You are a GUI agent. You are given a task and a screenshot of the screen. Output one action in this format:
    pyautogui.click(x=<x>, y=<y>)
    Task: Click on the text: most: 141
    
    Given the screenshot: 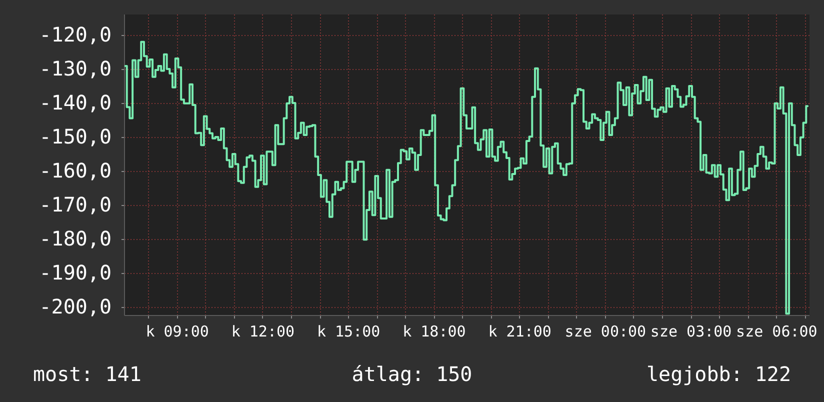 What is the action you would take?
    pyautogui.click(x=87, y=374)
    